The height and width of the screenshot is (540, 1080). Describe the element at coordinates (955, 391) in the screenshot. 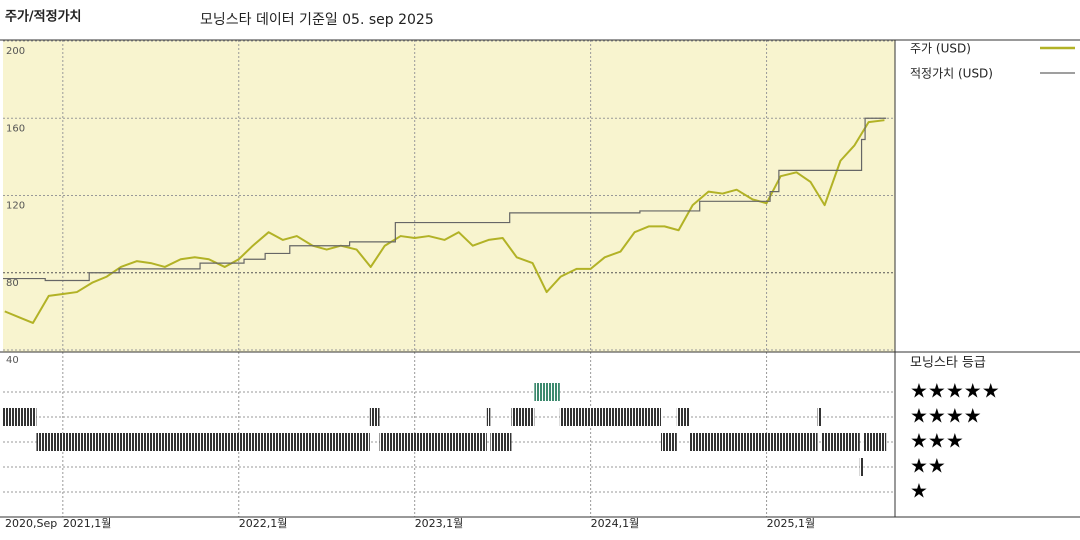

I see `rating-label: ★★★★★` at that location.